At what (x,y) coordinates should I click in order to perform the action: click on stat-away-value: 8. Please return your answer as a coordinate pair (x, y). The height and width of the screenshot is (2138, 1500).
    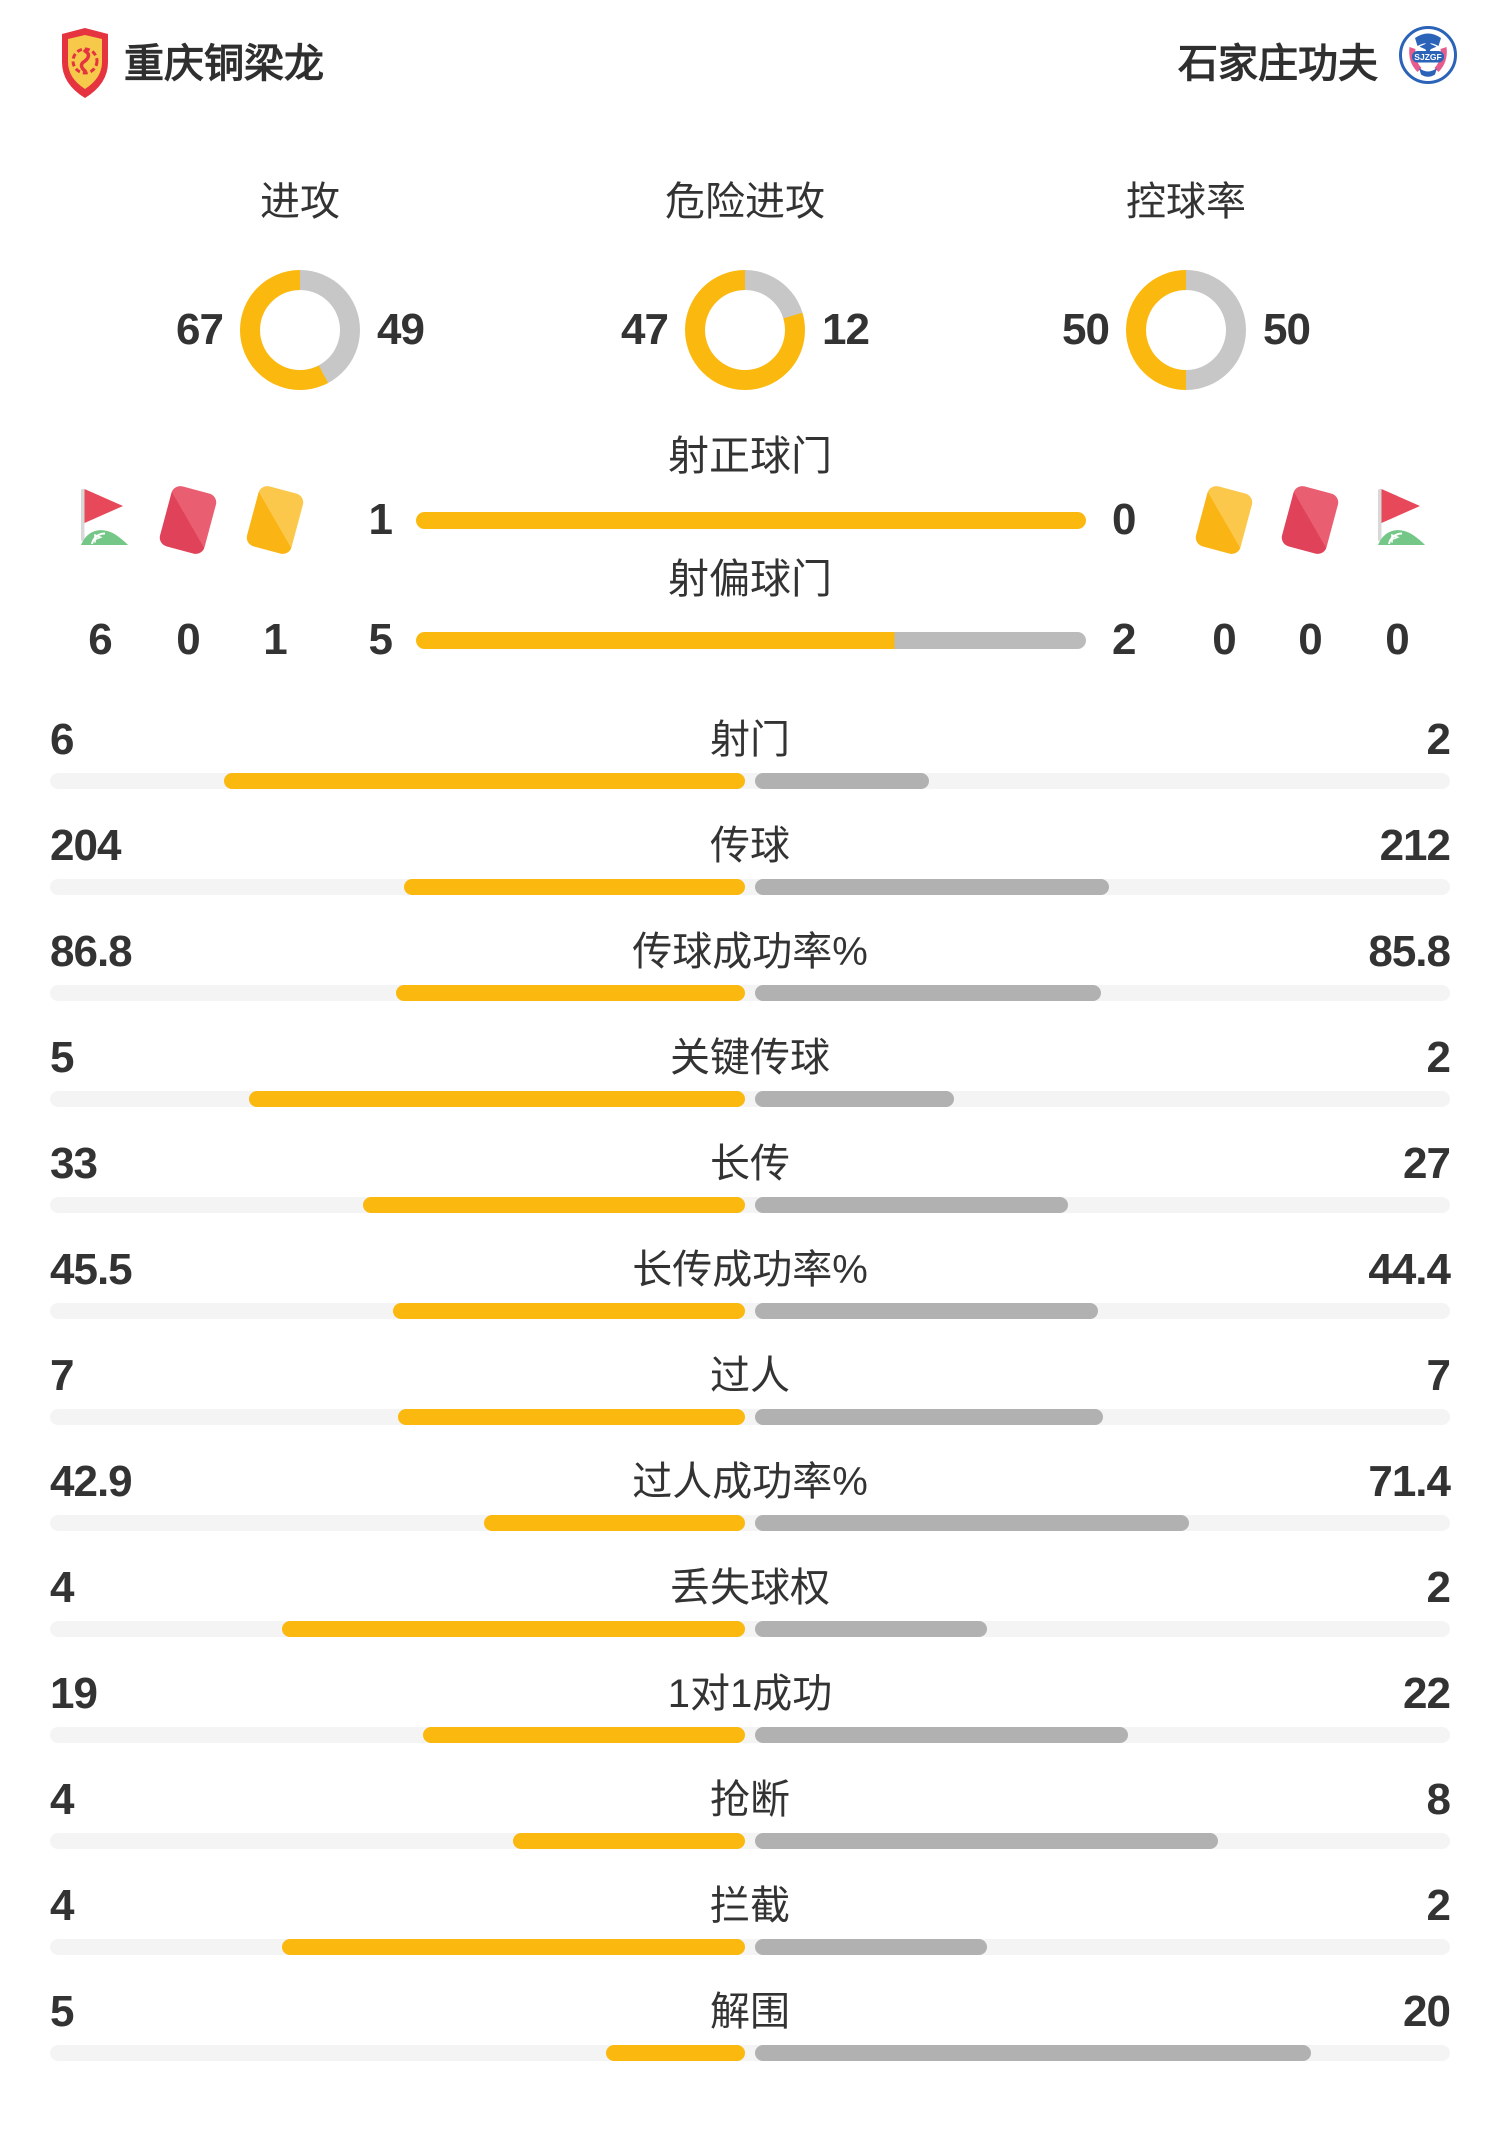
    Looking at the image, I should click on (1439, 1799).